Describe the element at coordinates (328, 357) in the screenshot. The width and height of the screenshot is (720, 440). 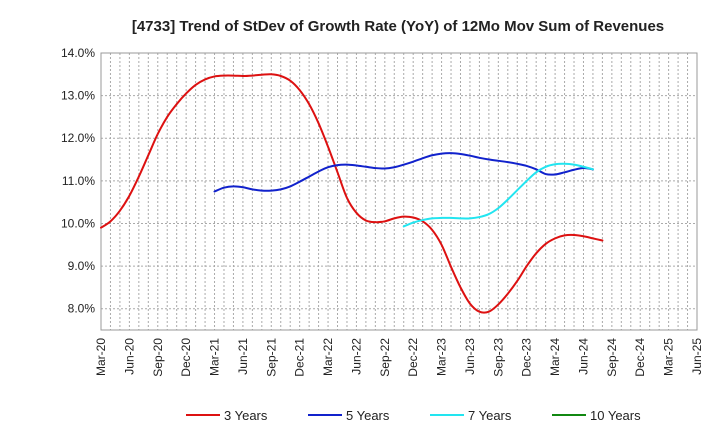
I see `x-tick-label: Mar-22` at that location.